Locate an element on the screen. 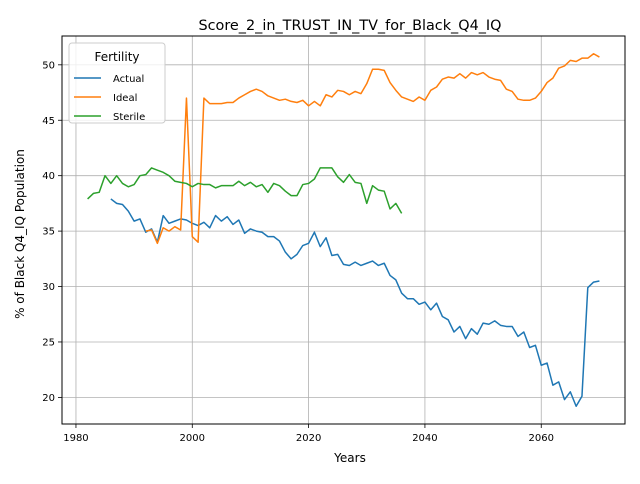 The height and width of the screenshot is (484, 640). legend-label-actual: Actual is located at coordinates (128, 79).